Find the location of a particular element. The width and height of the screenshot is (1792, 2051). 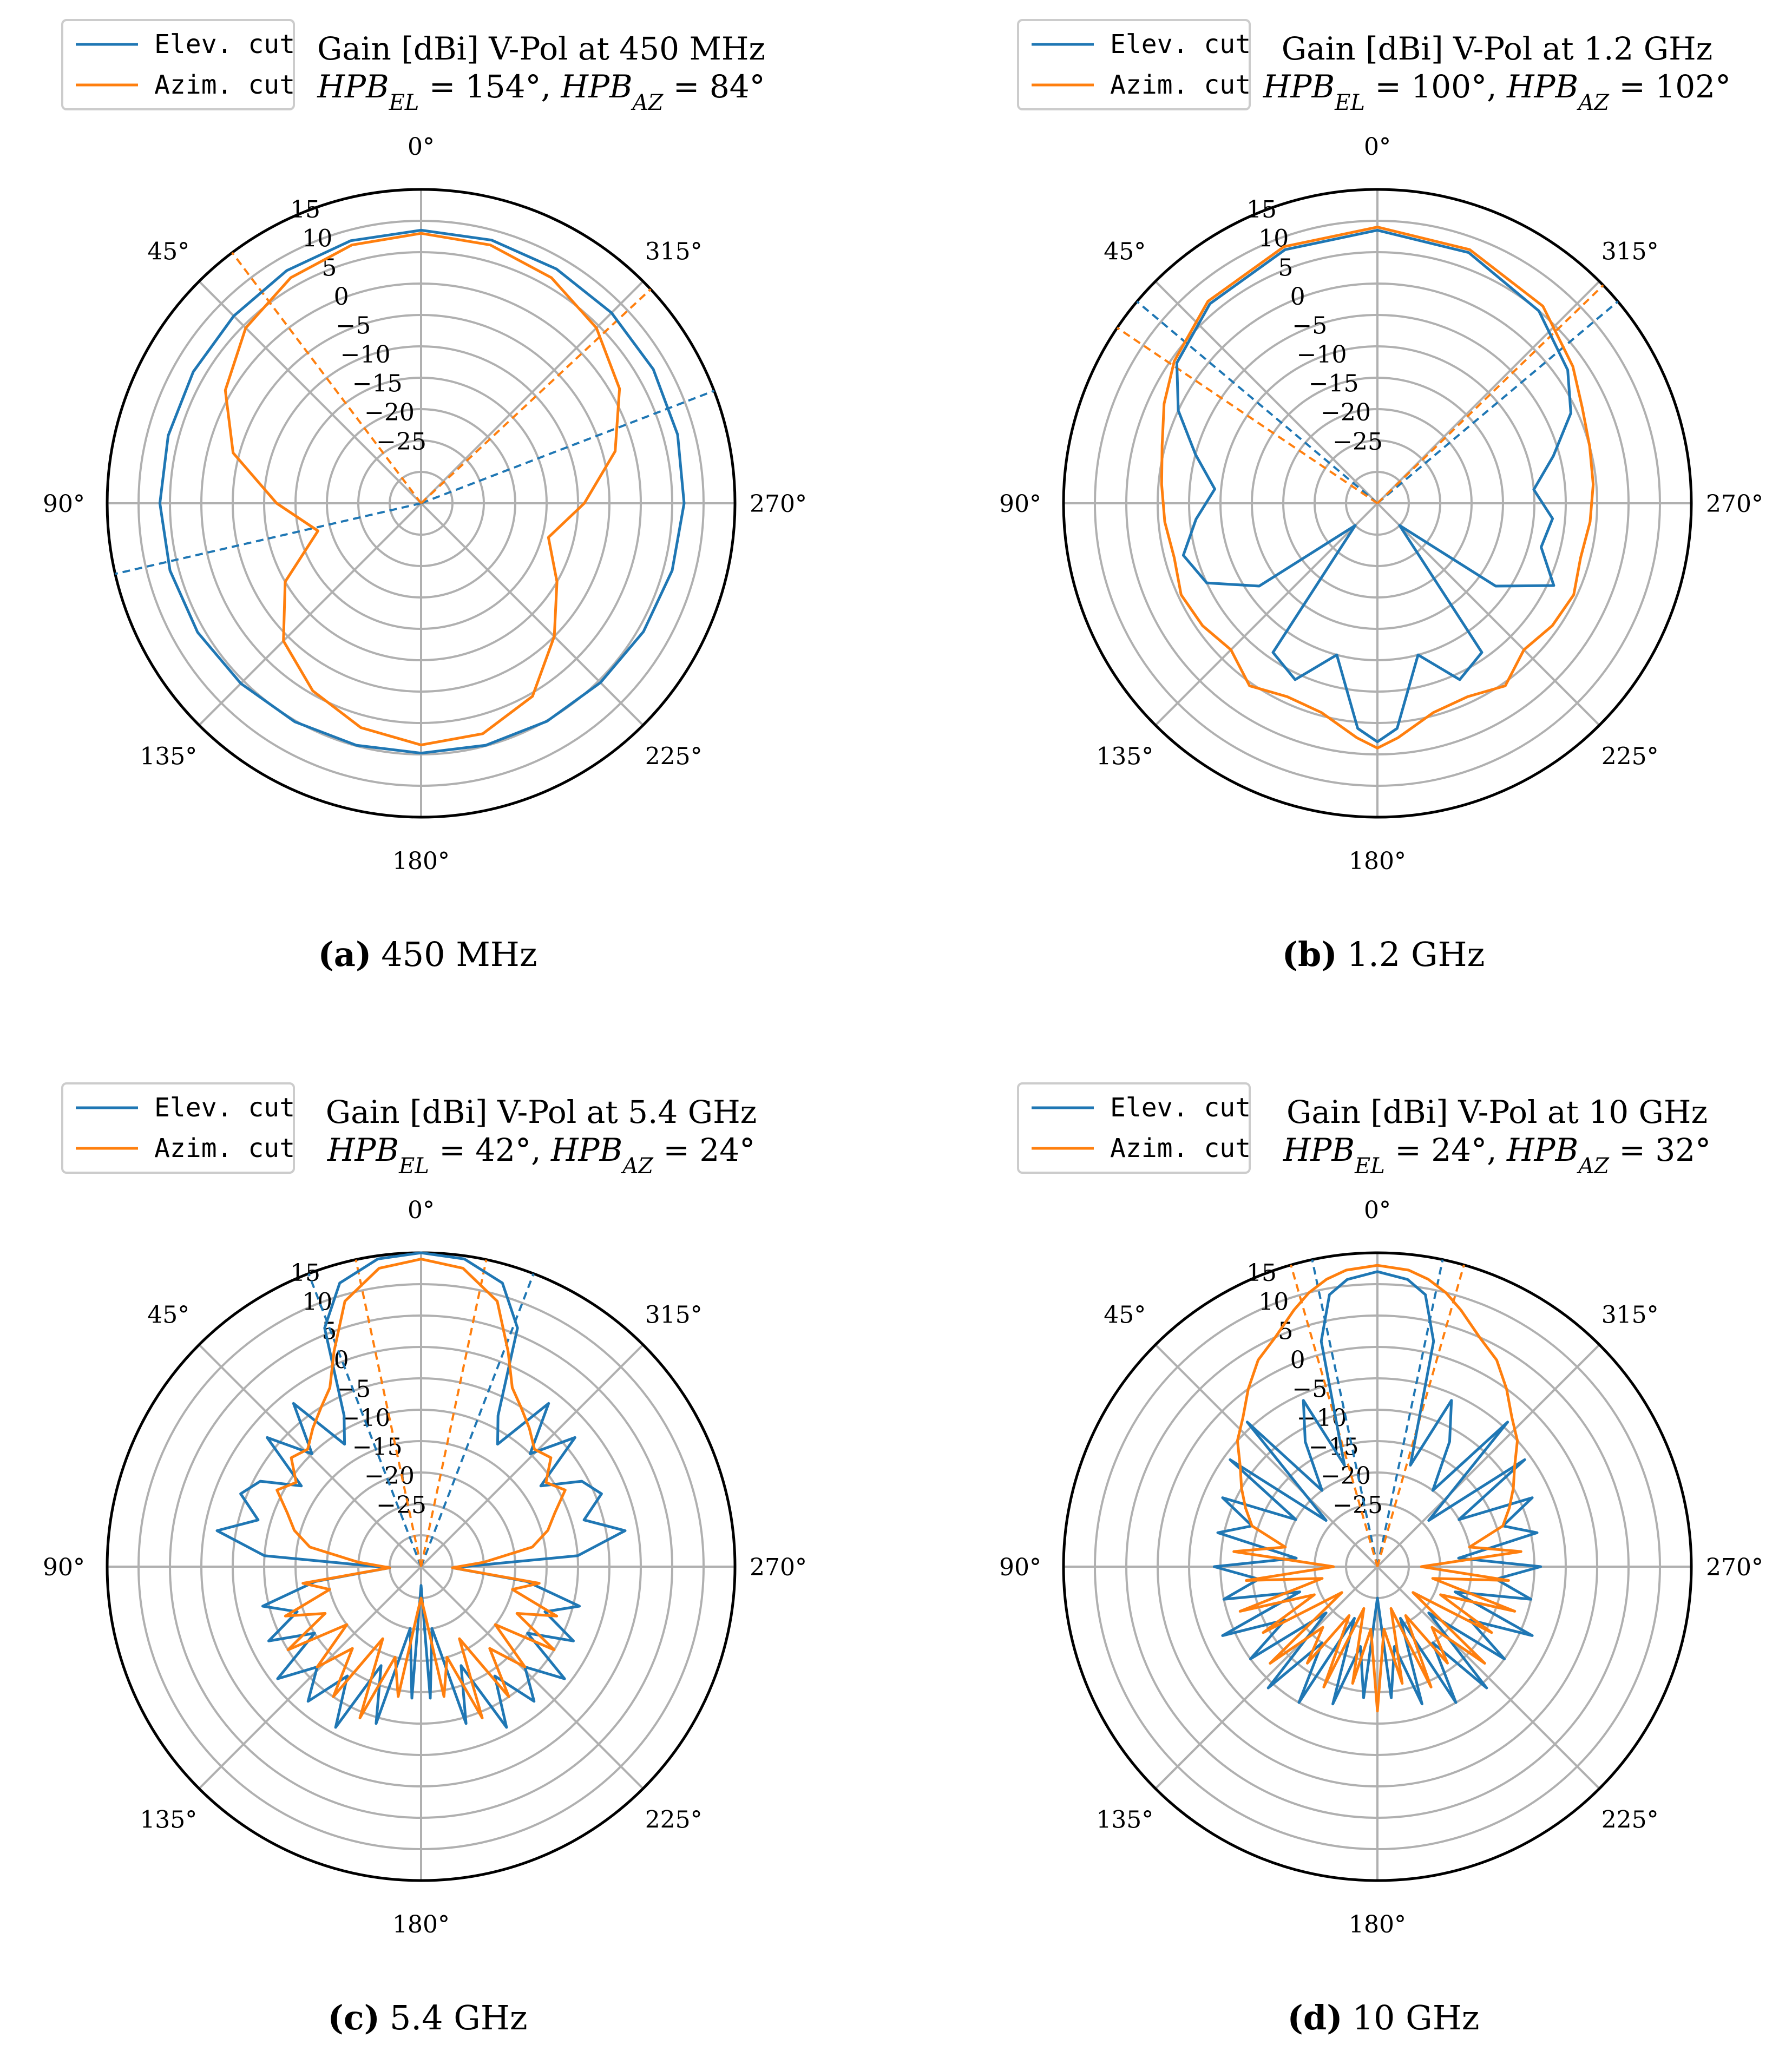

chart-subtitle: HPBEL = 42°, HPBAZ = 24° is located at coordinates (541, 1155).